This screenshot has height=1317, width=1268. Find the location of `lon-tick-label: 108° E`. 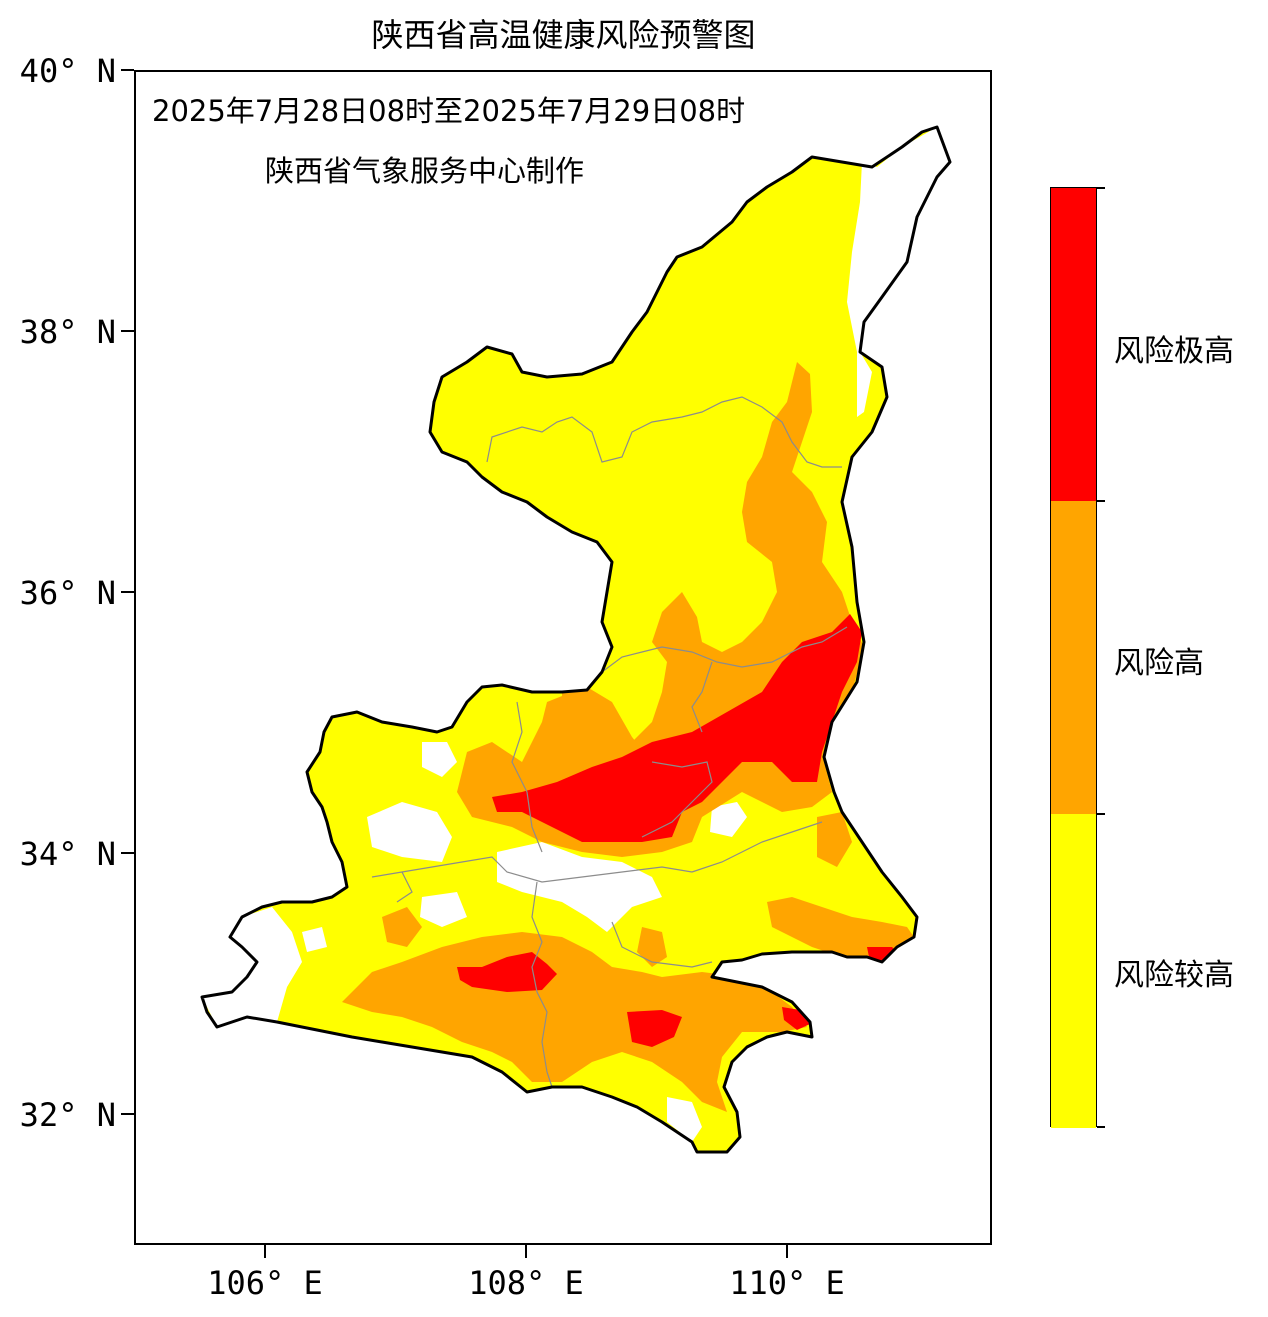

lon-tick-label: 108° E is located at coordinates (526, 1283).